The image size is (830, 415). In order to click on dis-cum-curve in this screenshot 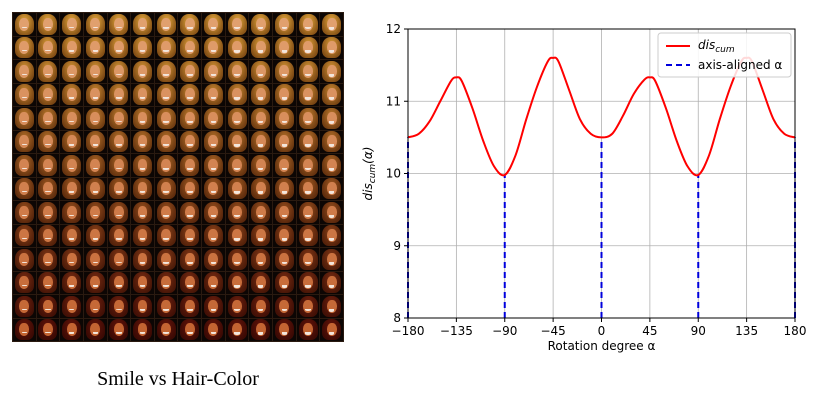, I will do `click(601, 116)`.